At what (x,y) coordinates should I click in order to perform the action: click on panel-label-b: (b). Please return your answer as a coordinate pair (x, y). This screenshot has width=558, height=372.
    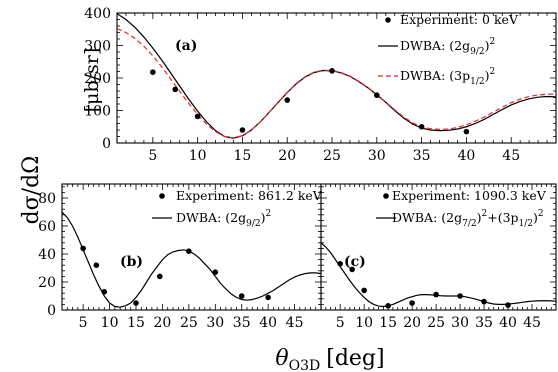
    Looking at the image, I should click on (131, 262).